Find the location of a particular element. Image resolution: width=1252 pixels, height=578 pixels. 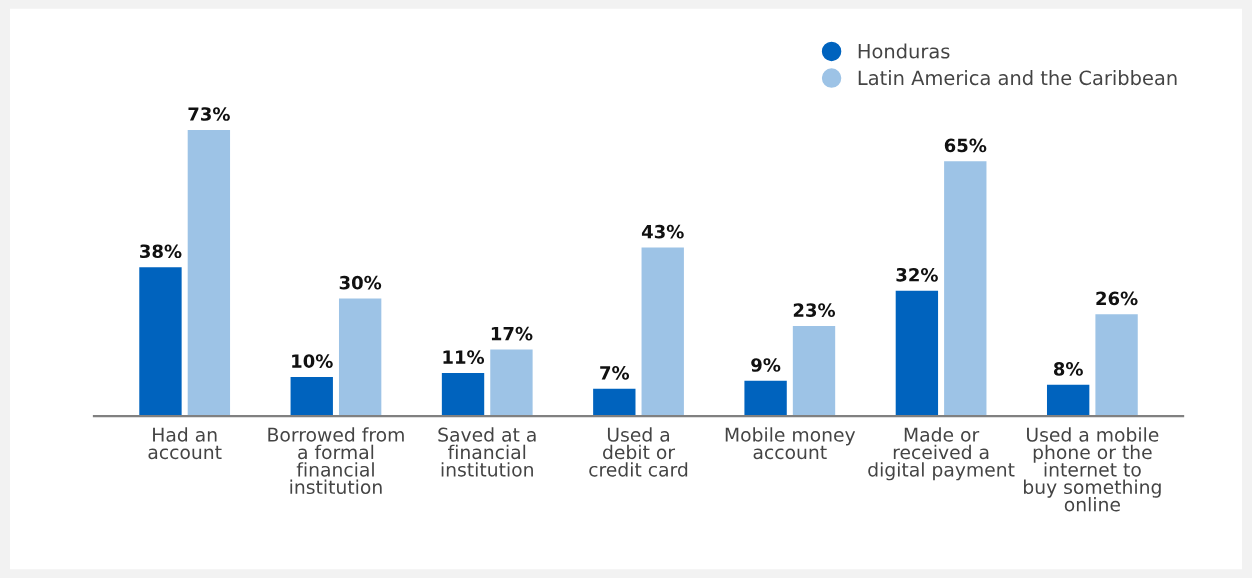

data-label: 43% is located at coordinates (662, 231).